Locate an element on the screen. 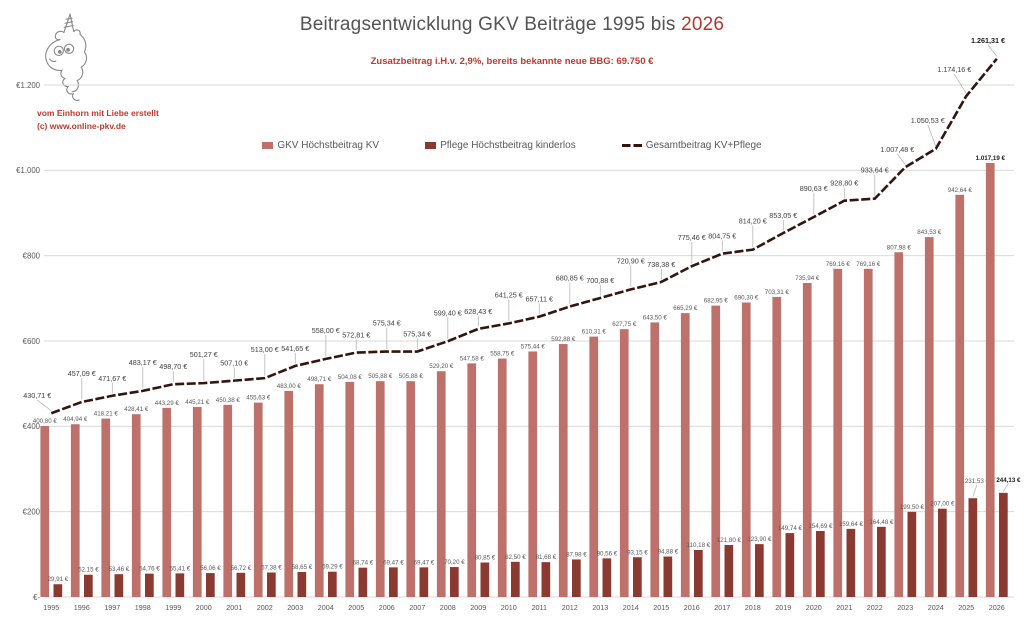  label-gesamt-2009: 628,43 € is located at coordinates (478, 311).